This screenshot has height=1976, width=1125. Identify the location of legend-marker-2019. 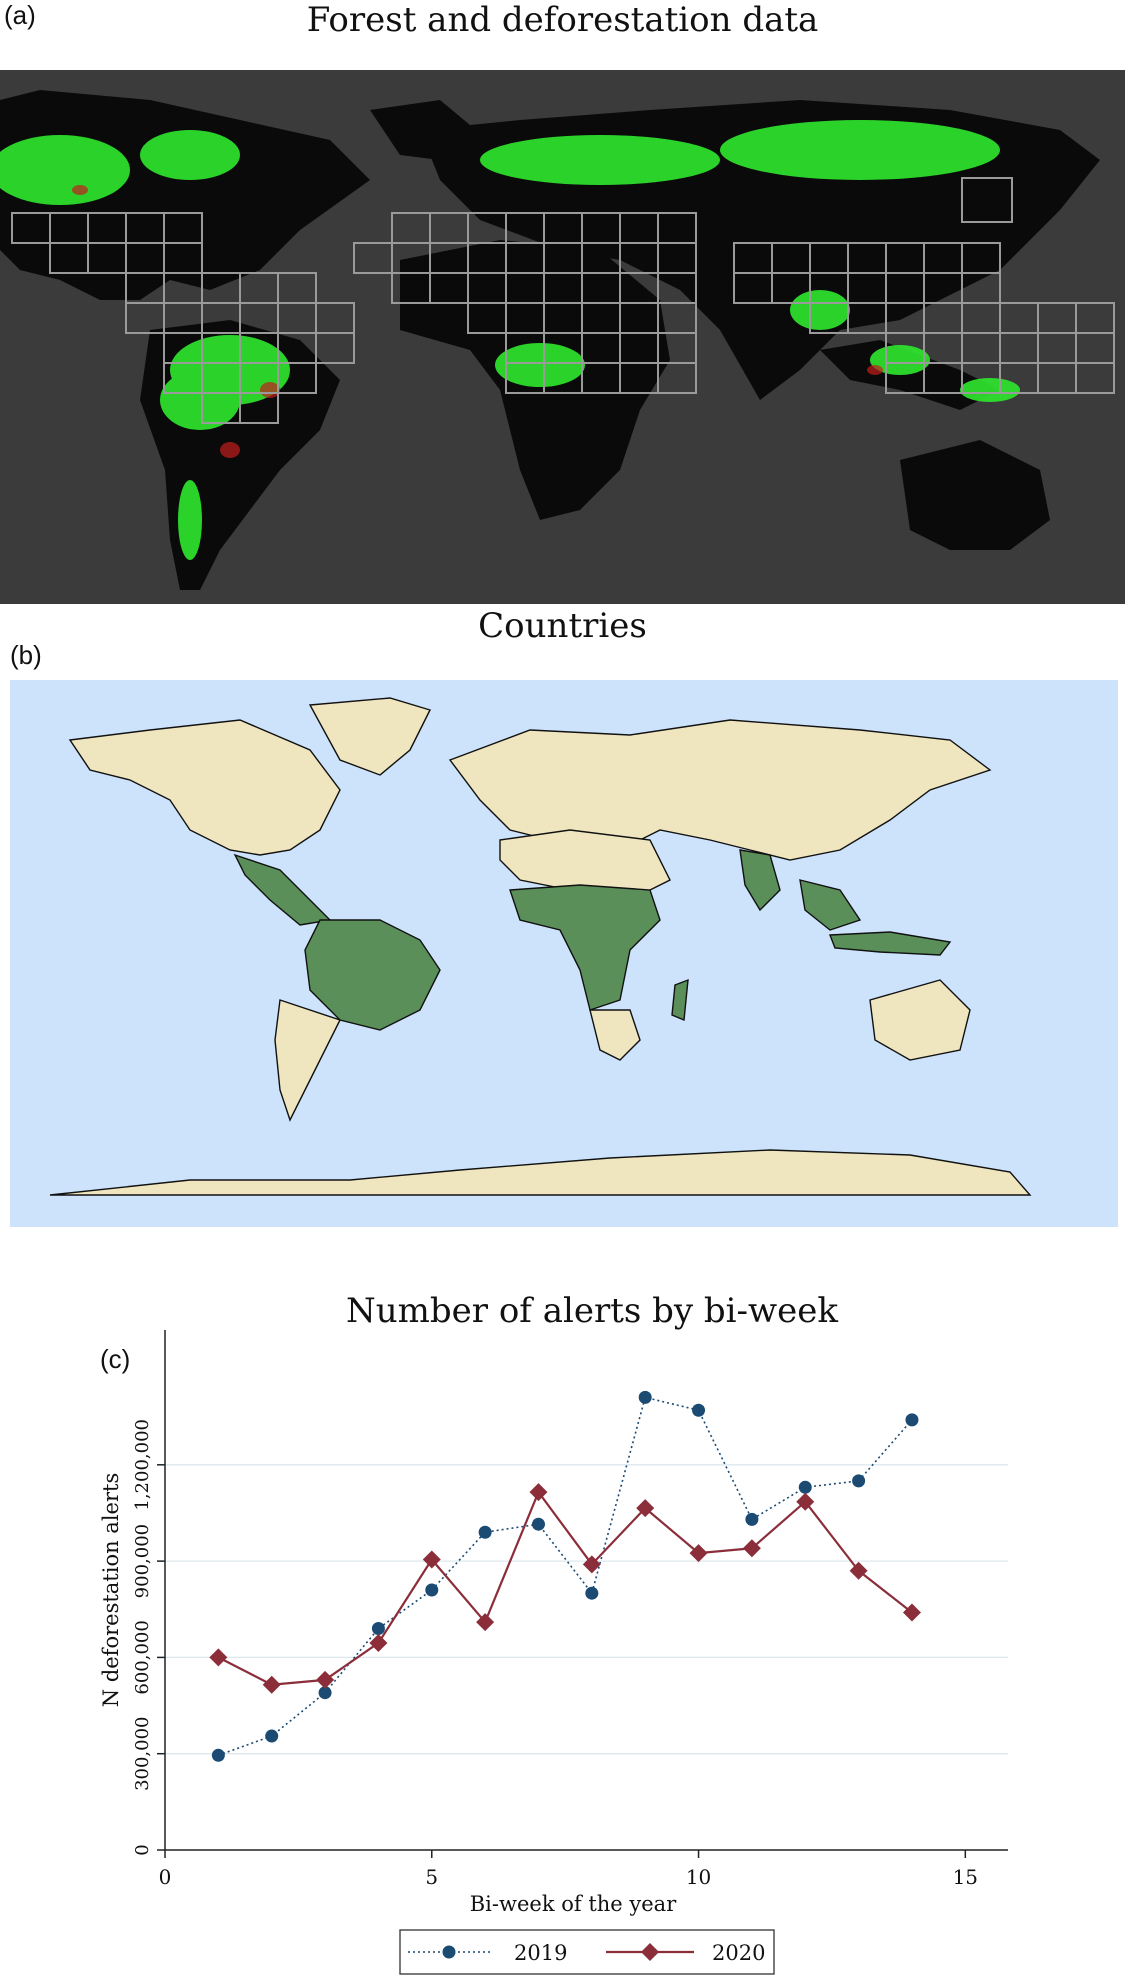
(449, 1952).